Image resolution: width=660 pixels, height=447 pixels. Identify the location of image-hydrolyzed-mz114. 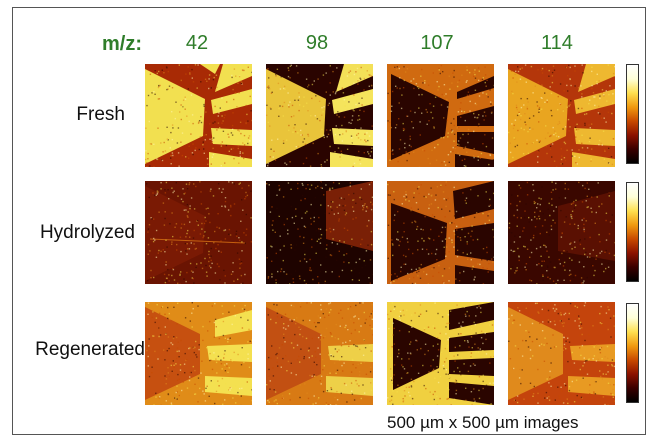
(561, 232).